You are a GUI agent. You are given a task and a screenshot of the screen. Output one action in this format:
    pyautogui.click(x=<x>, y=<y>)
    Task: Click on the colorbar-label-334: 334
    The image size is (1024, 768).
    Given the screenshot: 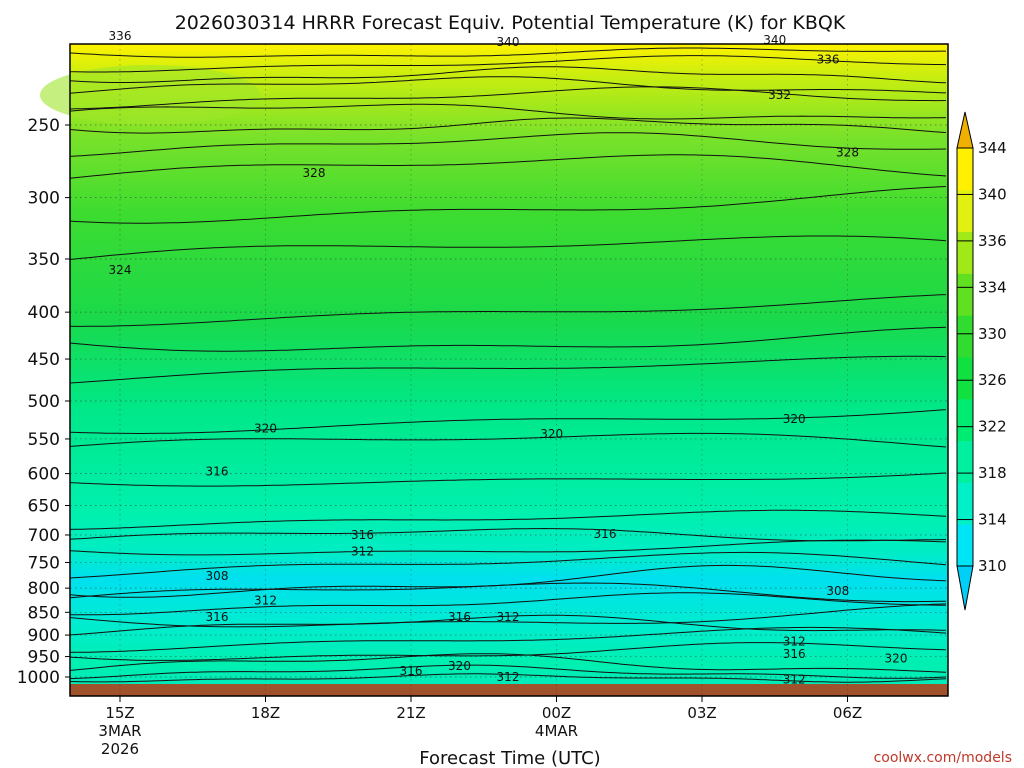 What is the action you would take?
    pyautogui.click(x=992, y=287)
    